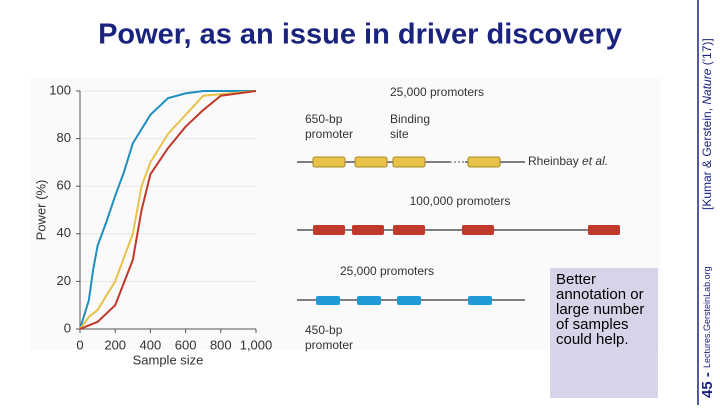 The height and width of the screenshot is (410, 720). I want to click on slide-title: Power, as an issue in driver discovery, so click(360, 35).